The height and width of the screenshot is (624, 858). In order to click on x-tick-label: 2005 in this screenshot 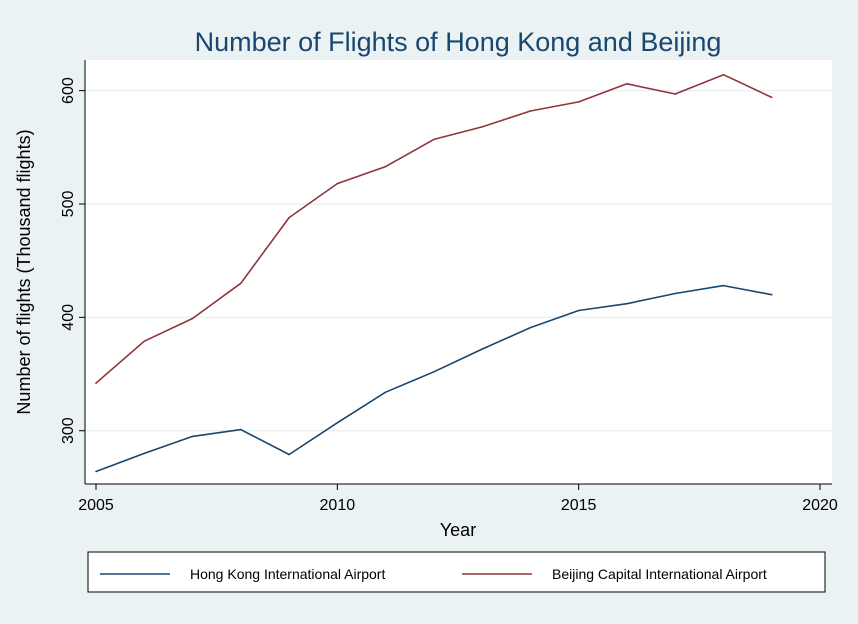, I will do `click(96, 505)`.